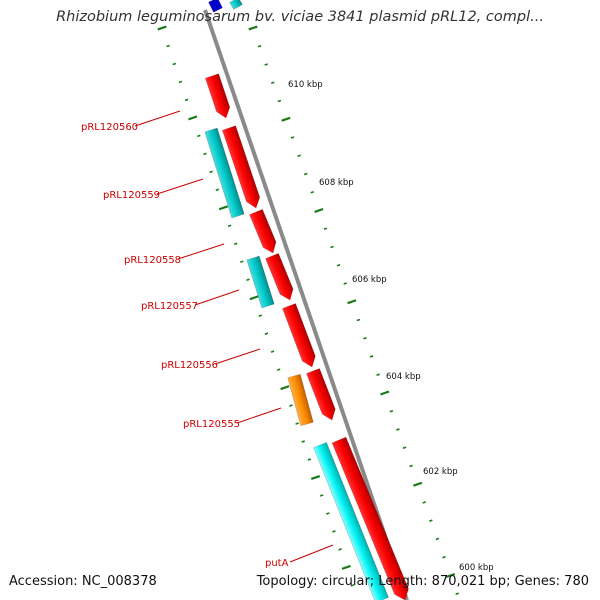  Describe the element at coordinates (217, 96) in the screenshot. I see `gene-arrow-pRL120560` at that location.